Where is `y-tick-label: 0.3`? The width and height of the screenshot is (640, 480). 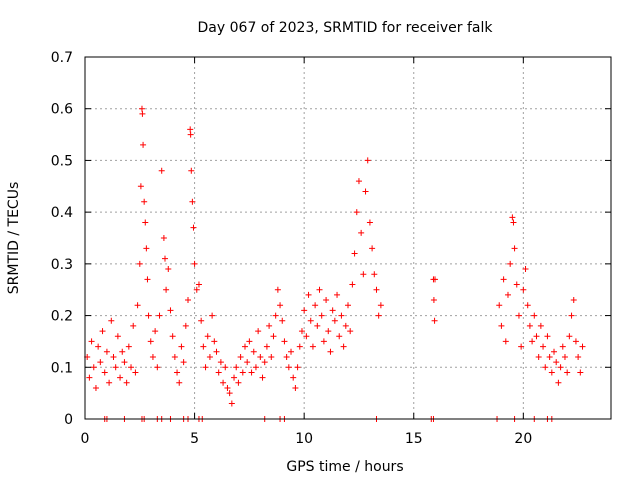 y-tick-label: 0.3 is located at coordinates (62, 265).